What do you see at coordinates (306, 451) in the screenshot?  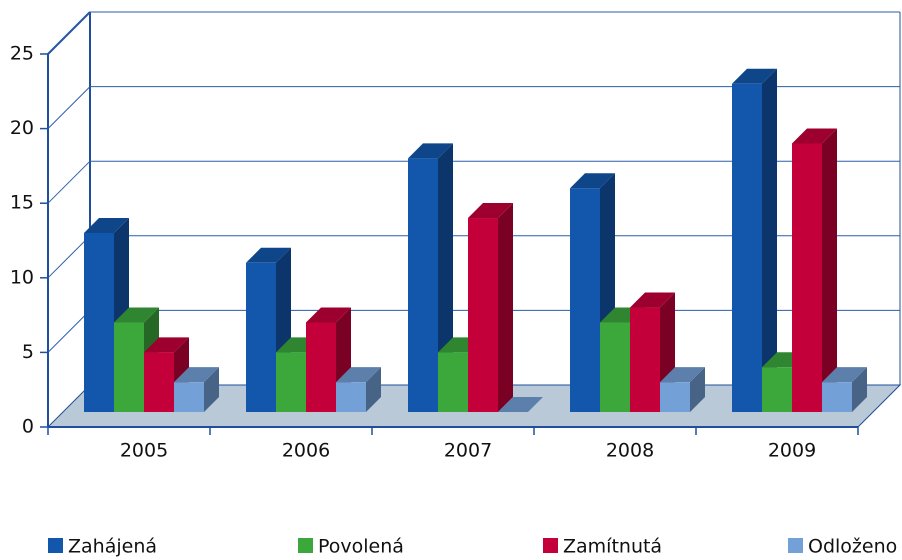 I see `x-tick-label: 2006` at bounding box center [306, 451].